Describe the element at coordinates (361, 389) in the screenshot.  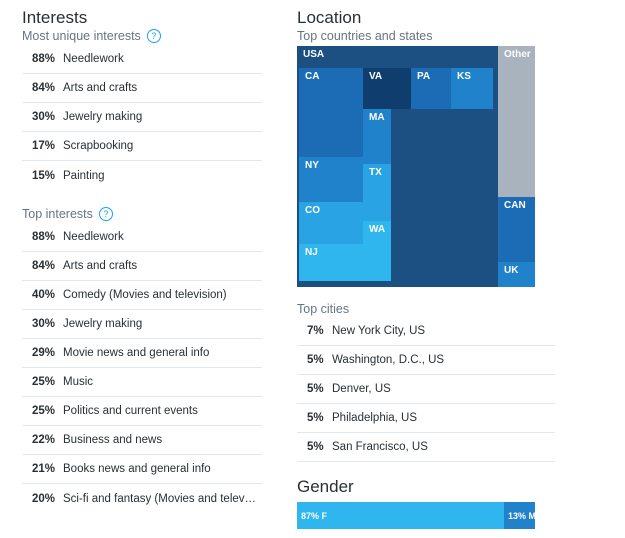
I see `city-label: Denver, US` at that location.